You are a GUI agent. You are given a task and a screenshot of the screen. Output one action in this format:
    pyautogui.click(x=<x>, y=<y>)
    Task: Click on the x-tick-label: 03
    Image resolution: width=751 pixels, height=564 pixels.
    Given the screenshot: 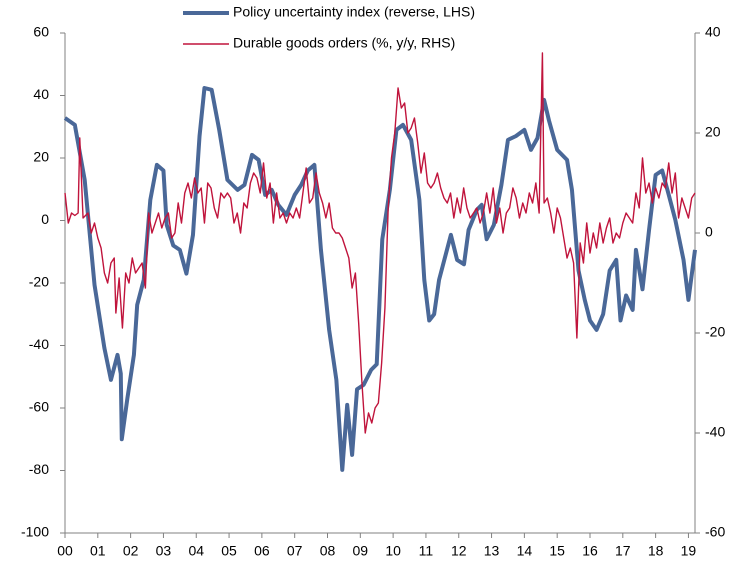 What is the action you would take?
    pyautogui.click(x=164, y=551)
    